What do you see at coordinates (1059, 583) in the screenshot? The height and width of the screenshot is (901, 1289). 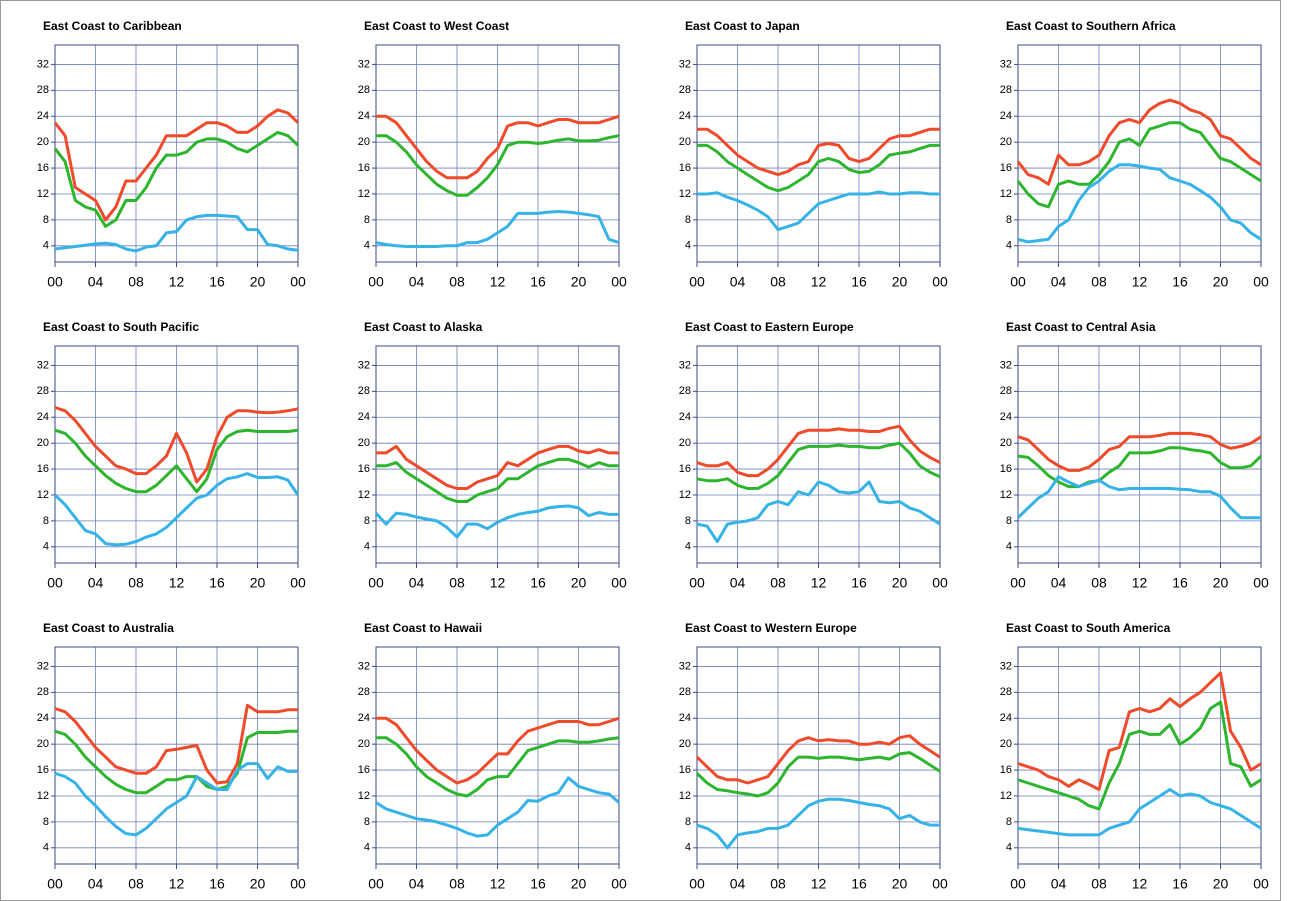 I see `x-tick-label: 04` at bounding box center [1059, 583].